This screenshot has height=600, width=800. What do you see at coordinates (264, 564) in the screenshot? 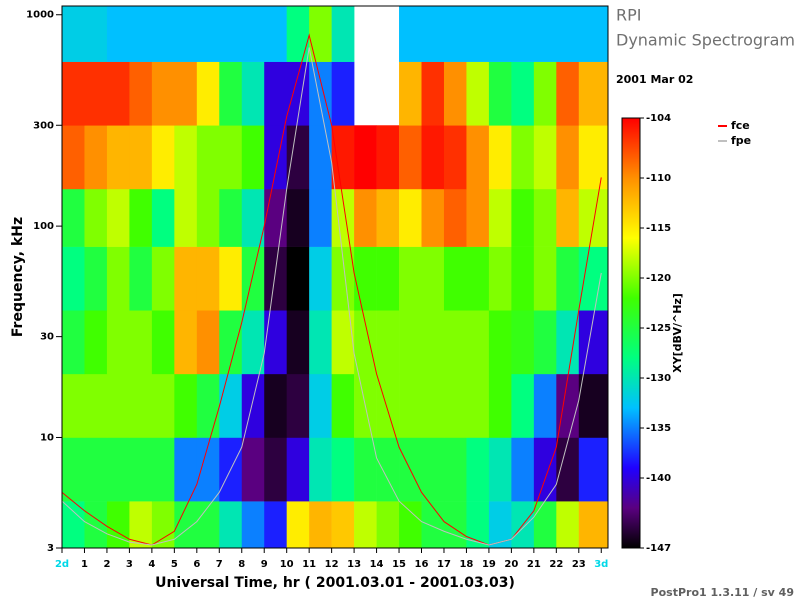
I see `x-tick-label: 9` at bounding box center [264, 564].